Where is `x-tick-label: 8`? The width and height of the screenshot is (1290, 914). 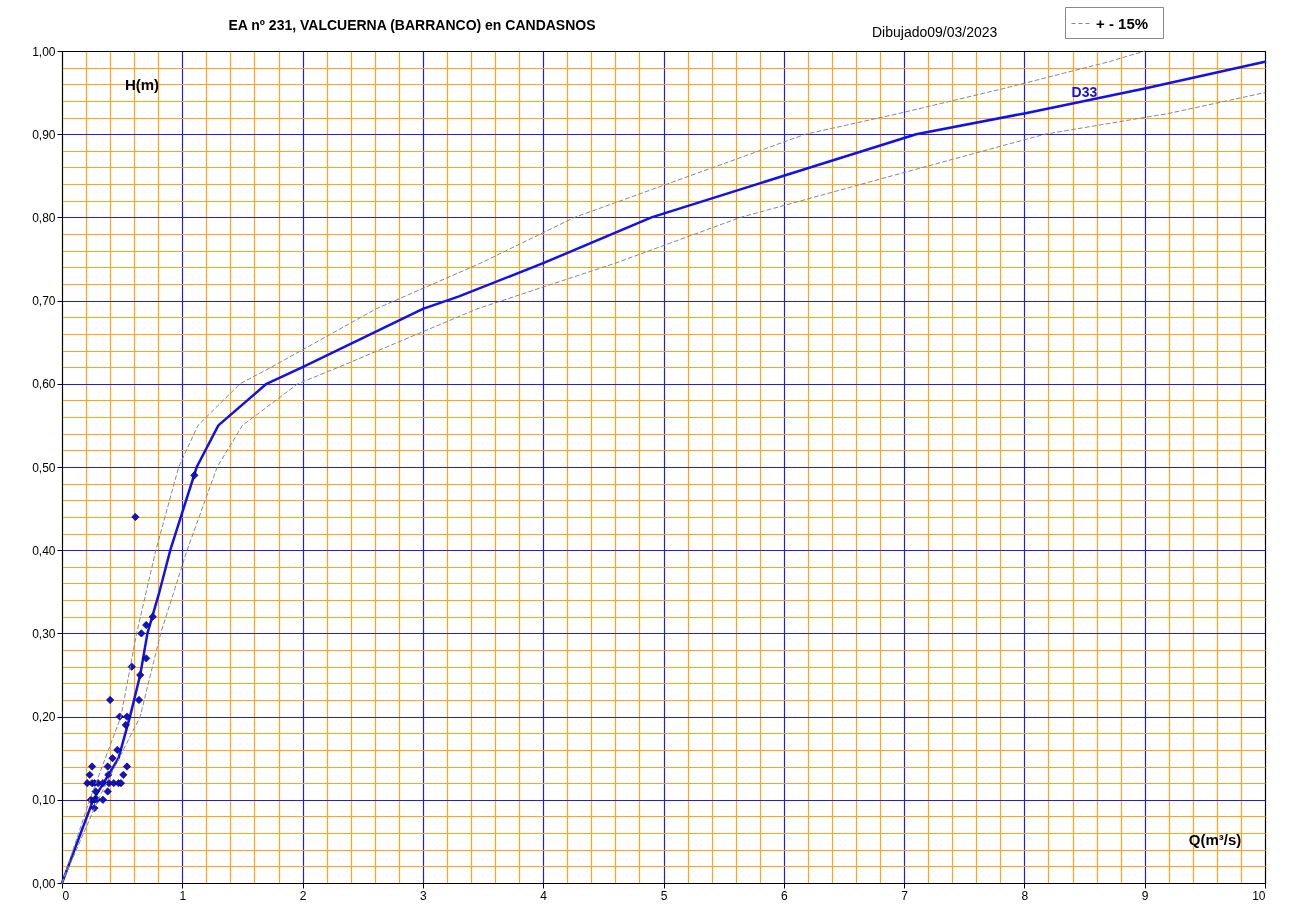
x-tick-label: 8 is located at coordinates (1025, 895).